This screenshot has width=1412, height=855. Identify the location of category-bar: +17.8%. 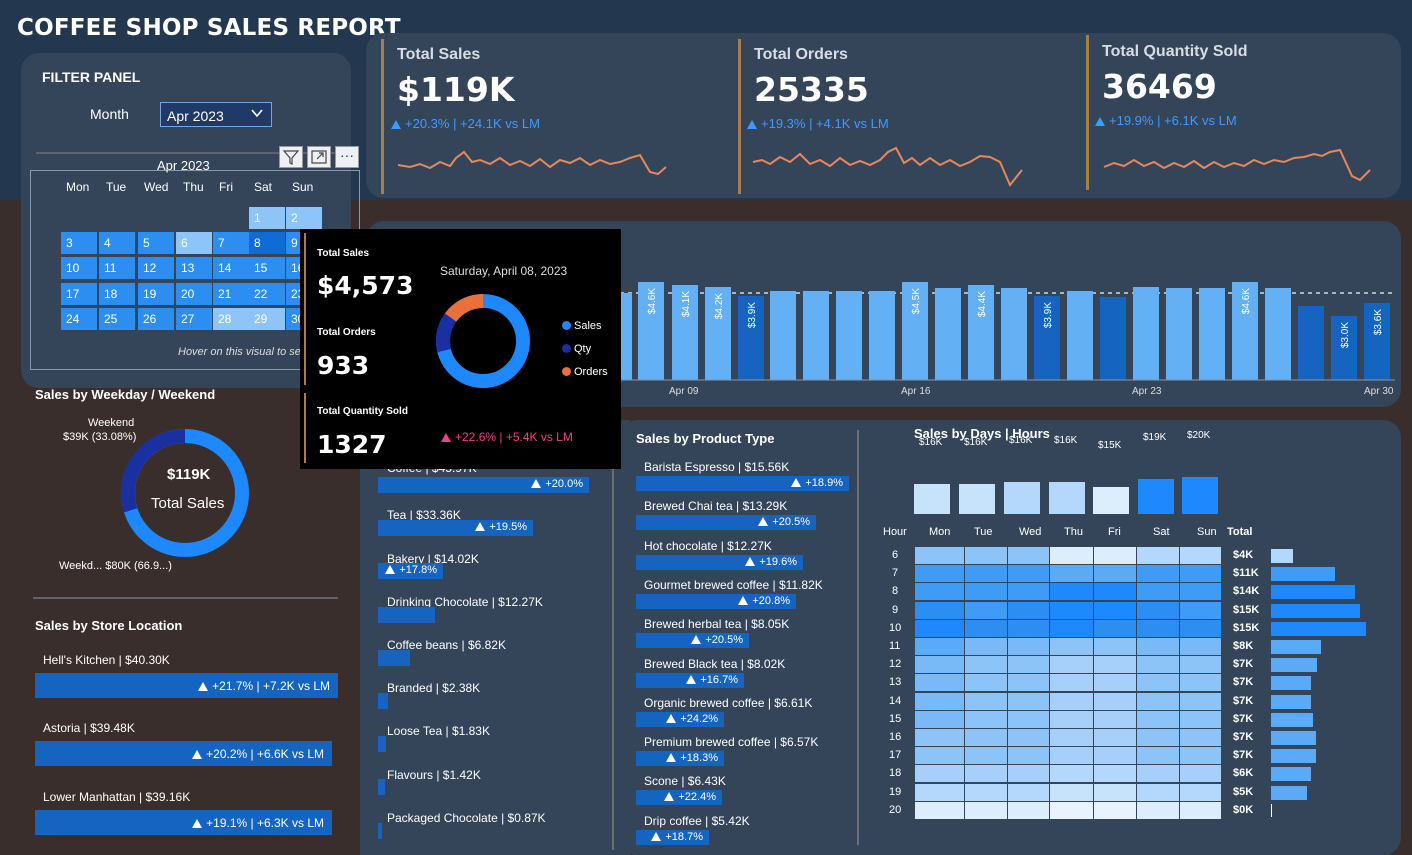
(410, 571).